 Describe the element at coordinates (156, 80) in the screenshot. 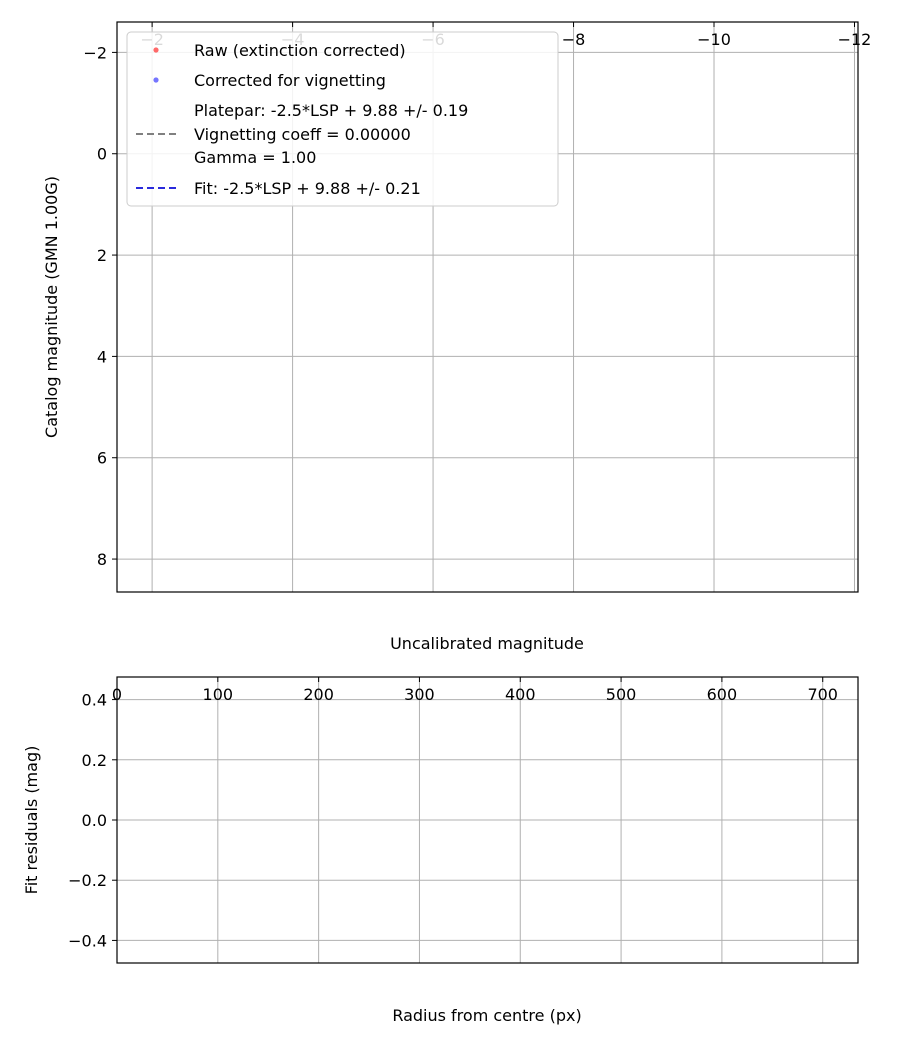

I see `legend-marker-corrected` at that location.